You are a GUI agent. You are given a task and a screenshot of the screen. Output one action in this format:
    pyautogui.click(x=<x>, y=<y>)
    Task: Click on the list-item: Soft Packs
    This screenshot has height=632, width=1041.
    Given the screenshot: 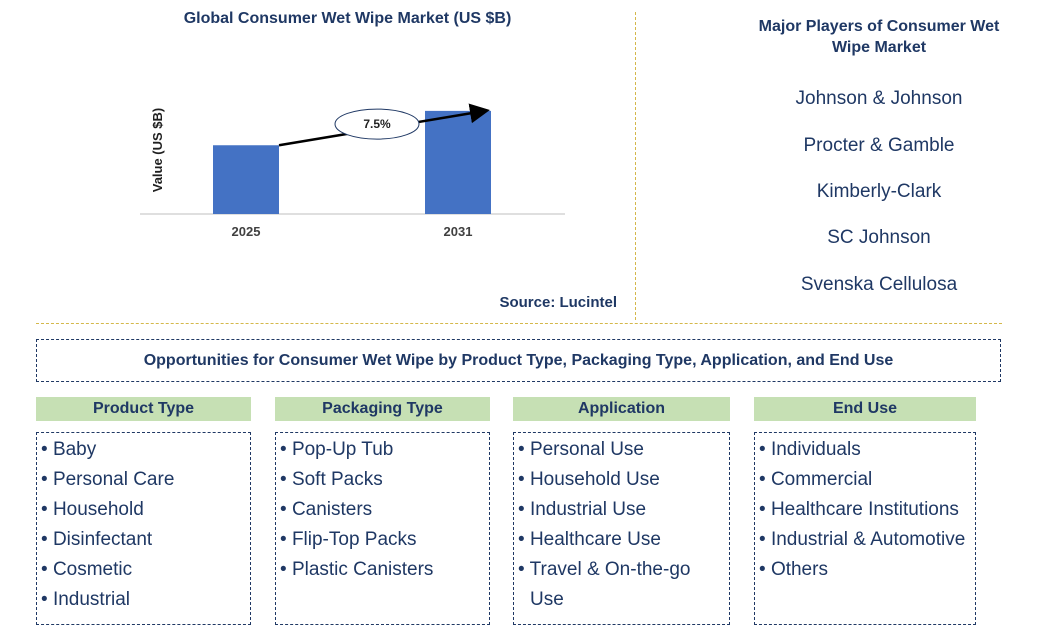 What is the action you would take?
    pyautogui.click(x=382, y=480)
    